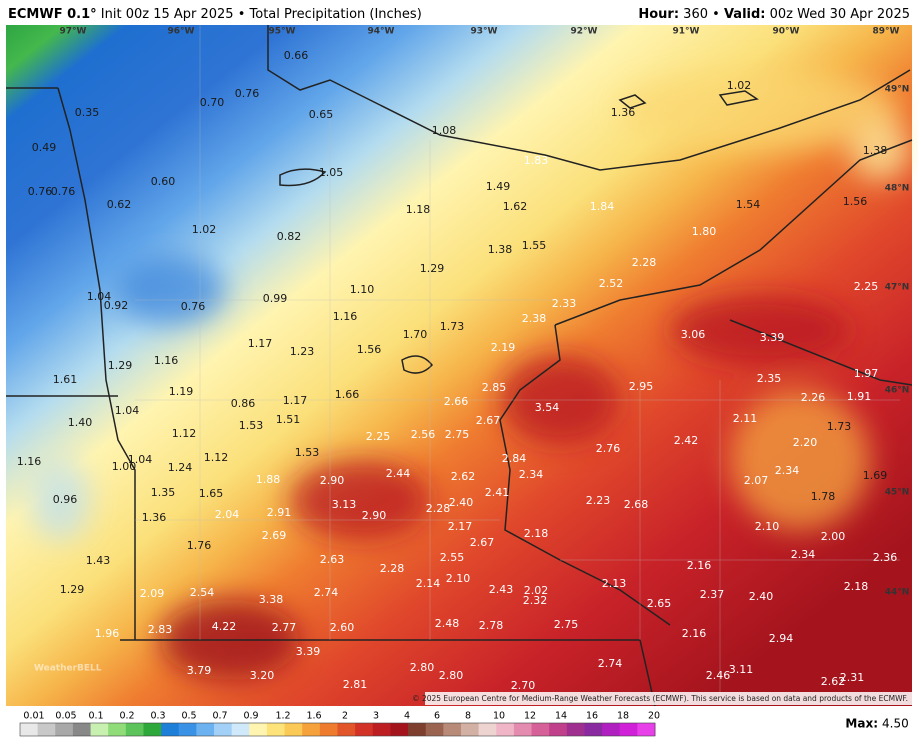 The height and width of the screenshot is (739, 918). What do you see at coordinates (694, 633) in the screenshot?
I see `precip-label: 2.16` at bounding box center [694, 633].